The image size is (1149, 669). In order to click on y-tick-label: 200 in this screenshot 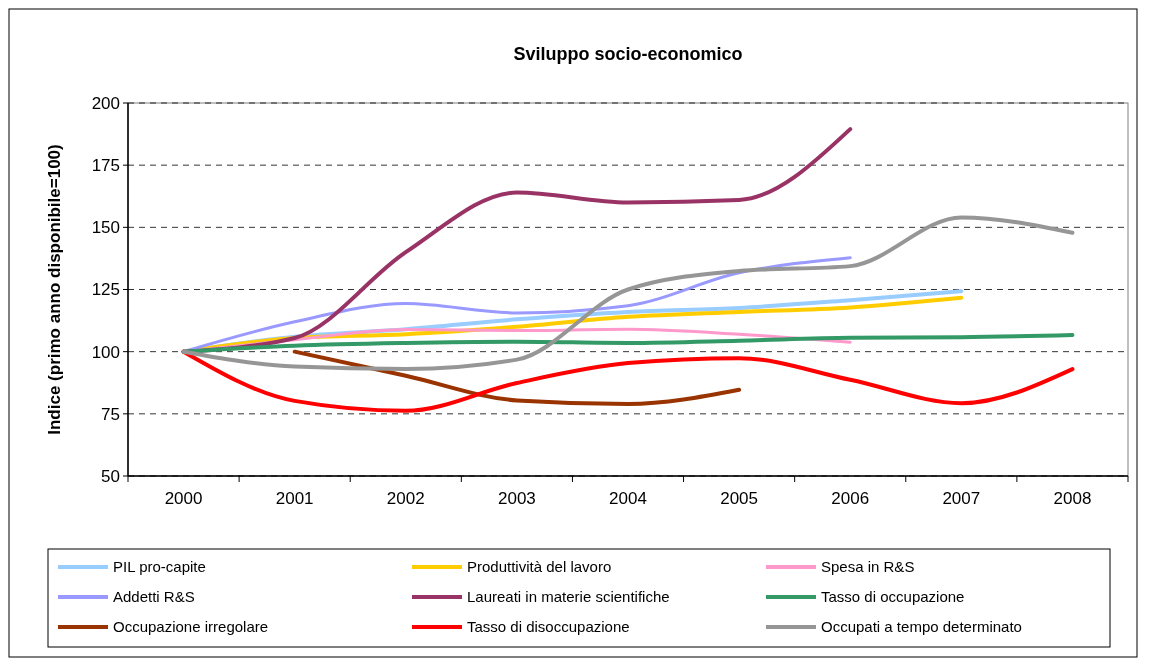, I will do `click(105, 103)`.